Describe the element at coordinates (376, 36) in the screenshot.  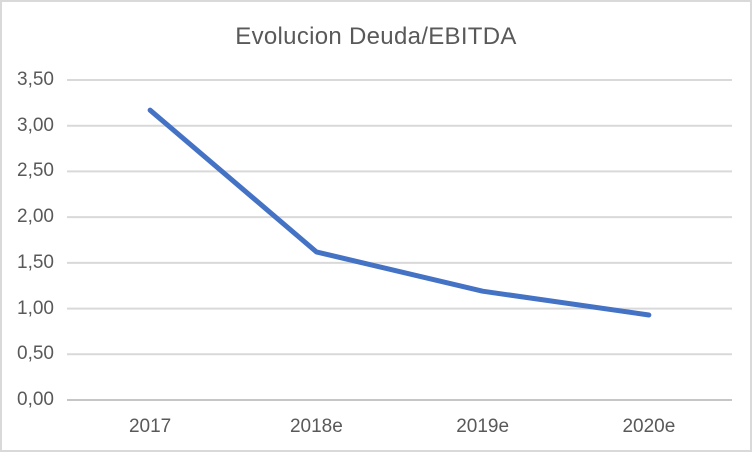
I see `chart-title: Evolucion Deuda/EBITDA` at that location.